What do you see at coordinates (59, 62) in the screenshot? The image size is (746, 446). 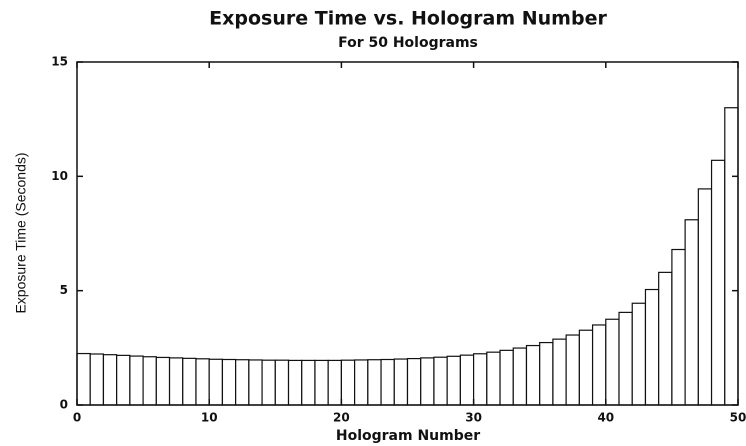 I see `y-tick-label: 15` at bounding box center [59, 62].